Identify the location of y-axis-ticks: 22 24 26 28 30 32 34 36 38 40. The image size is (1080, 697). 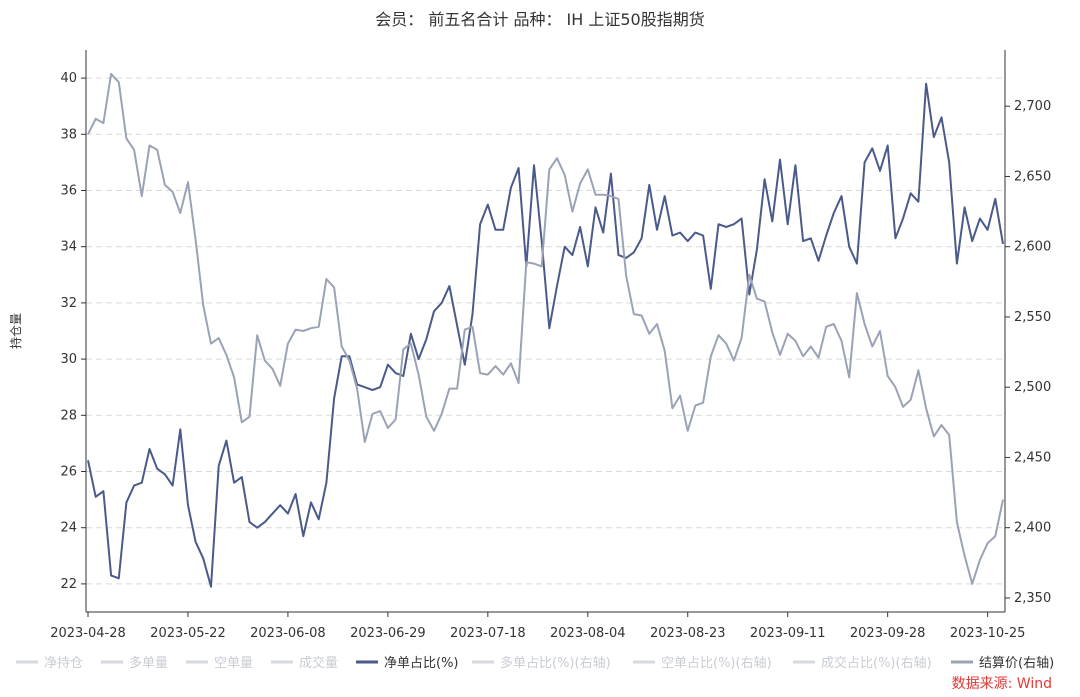
(73, 331).